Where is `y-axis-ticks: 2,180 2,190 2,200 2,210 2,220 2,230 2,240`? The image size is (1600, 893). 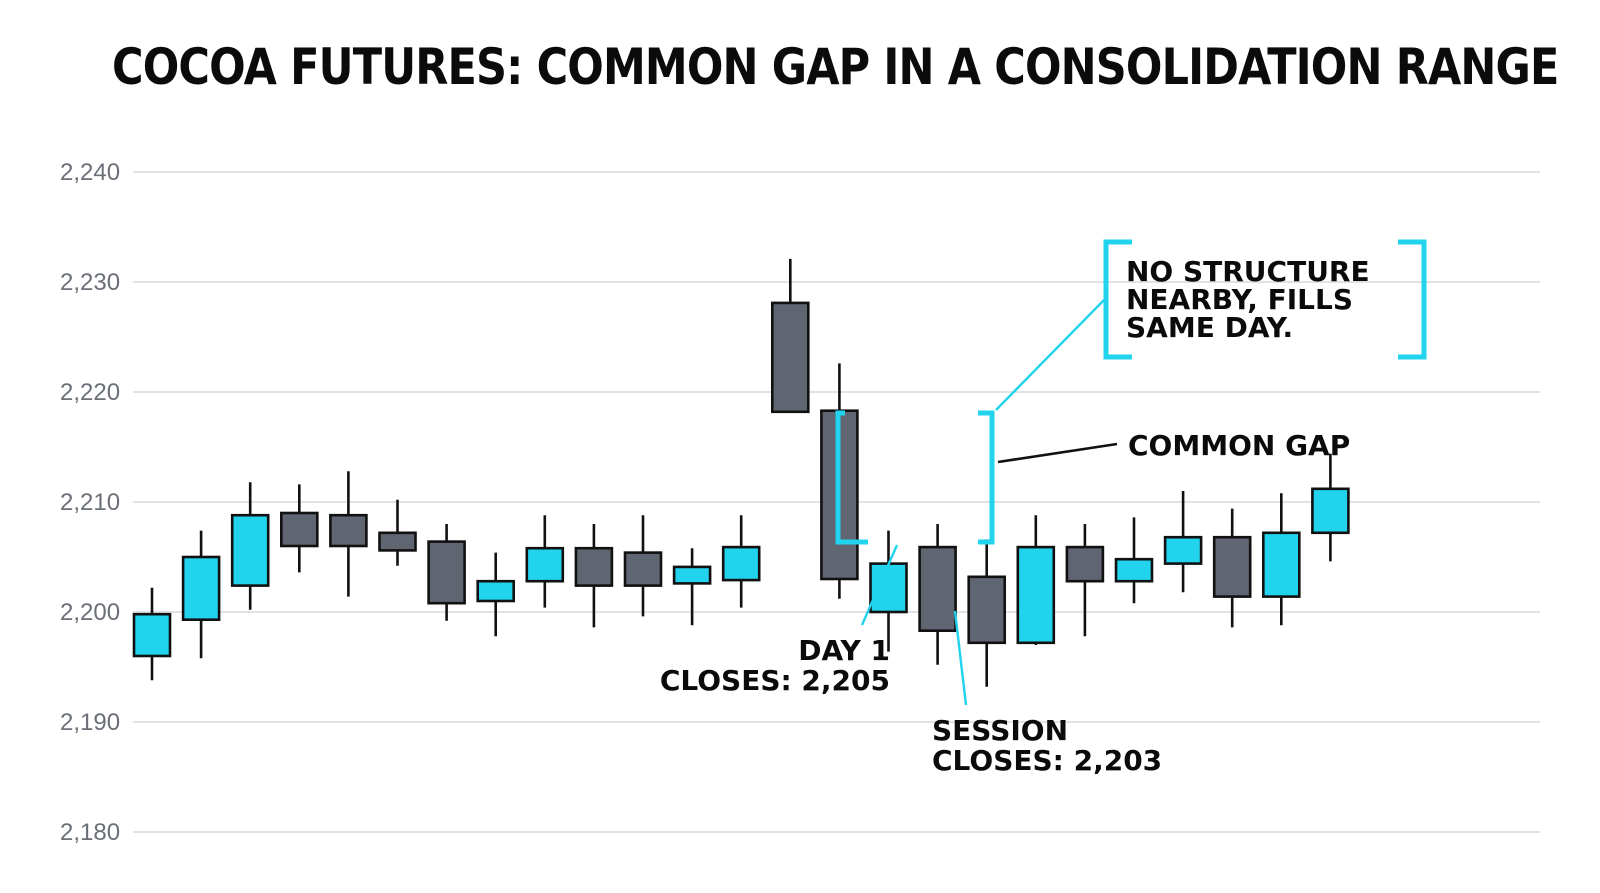
y-axis-ticks: 2,180 2,190 2,200 2,210 2,220 2,230 2,240 is located at coordinates (90, 502).